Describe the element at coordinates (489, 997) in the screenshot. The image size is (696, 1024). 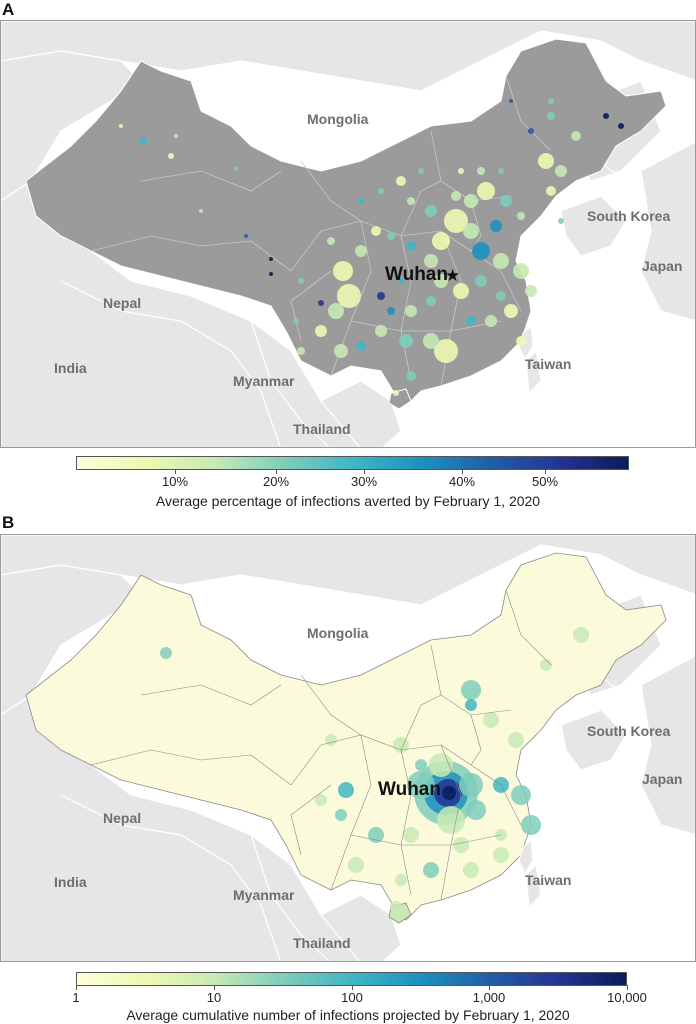
I see `tick-label: 1,000` at that location.